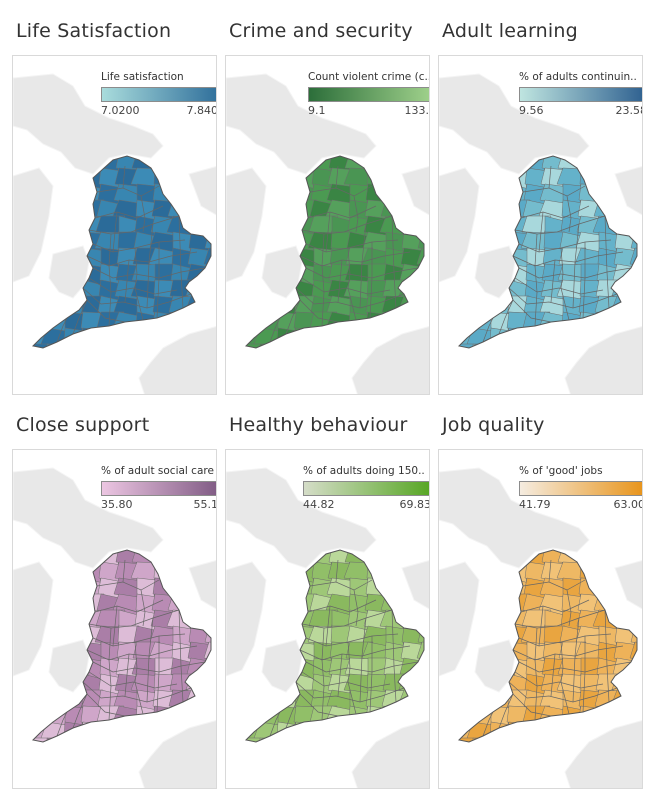 The height and width of the screenshot is (803, 649). Describe the element at coordinates (580, 97) in the screenshot. I see `color-legend: % of adults continuin.. 9.56 23.58` at that location.